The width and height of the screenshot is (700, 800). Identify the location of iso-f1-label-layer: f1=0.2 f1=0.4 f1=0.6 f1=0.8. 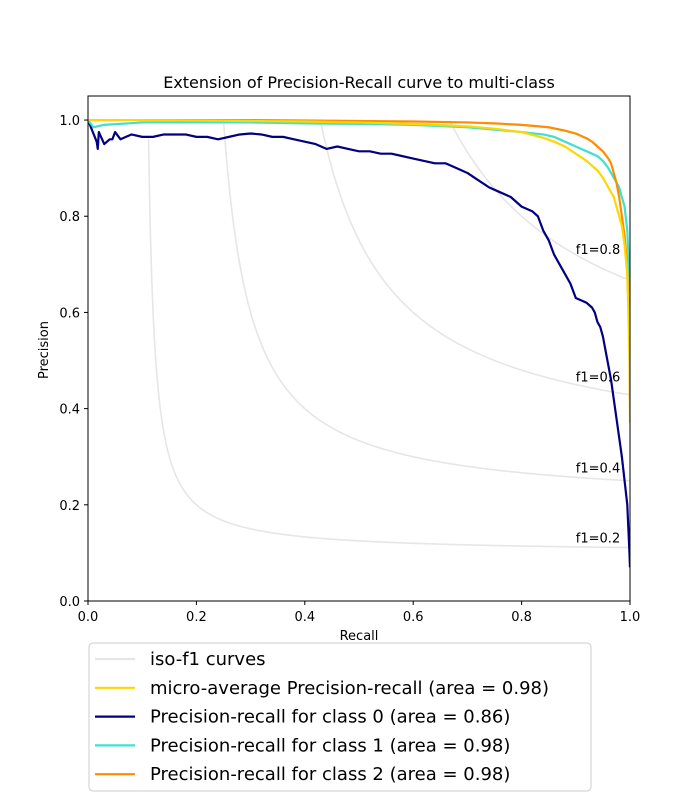
(598, 395).